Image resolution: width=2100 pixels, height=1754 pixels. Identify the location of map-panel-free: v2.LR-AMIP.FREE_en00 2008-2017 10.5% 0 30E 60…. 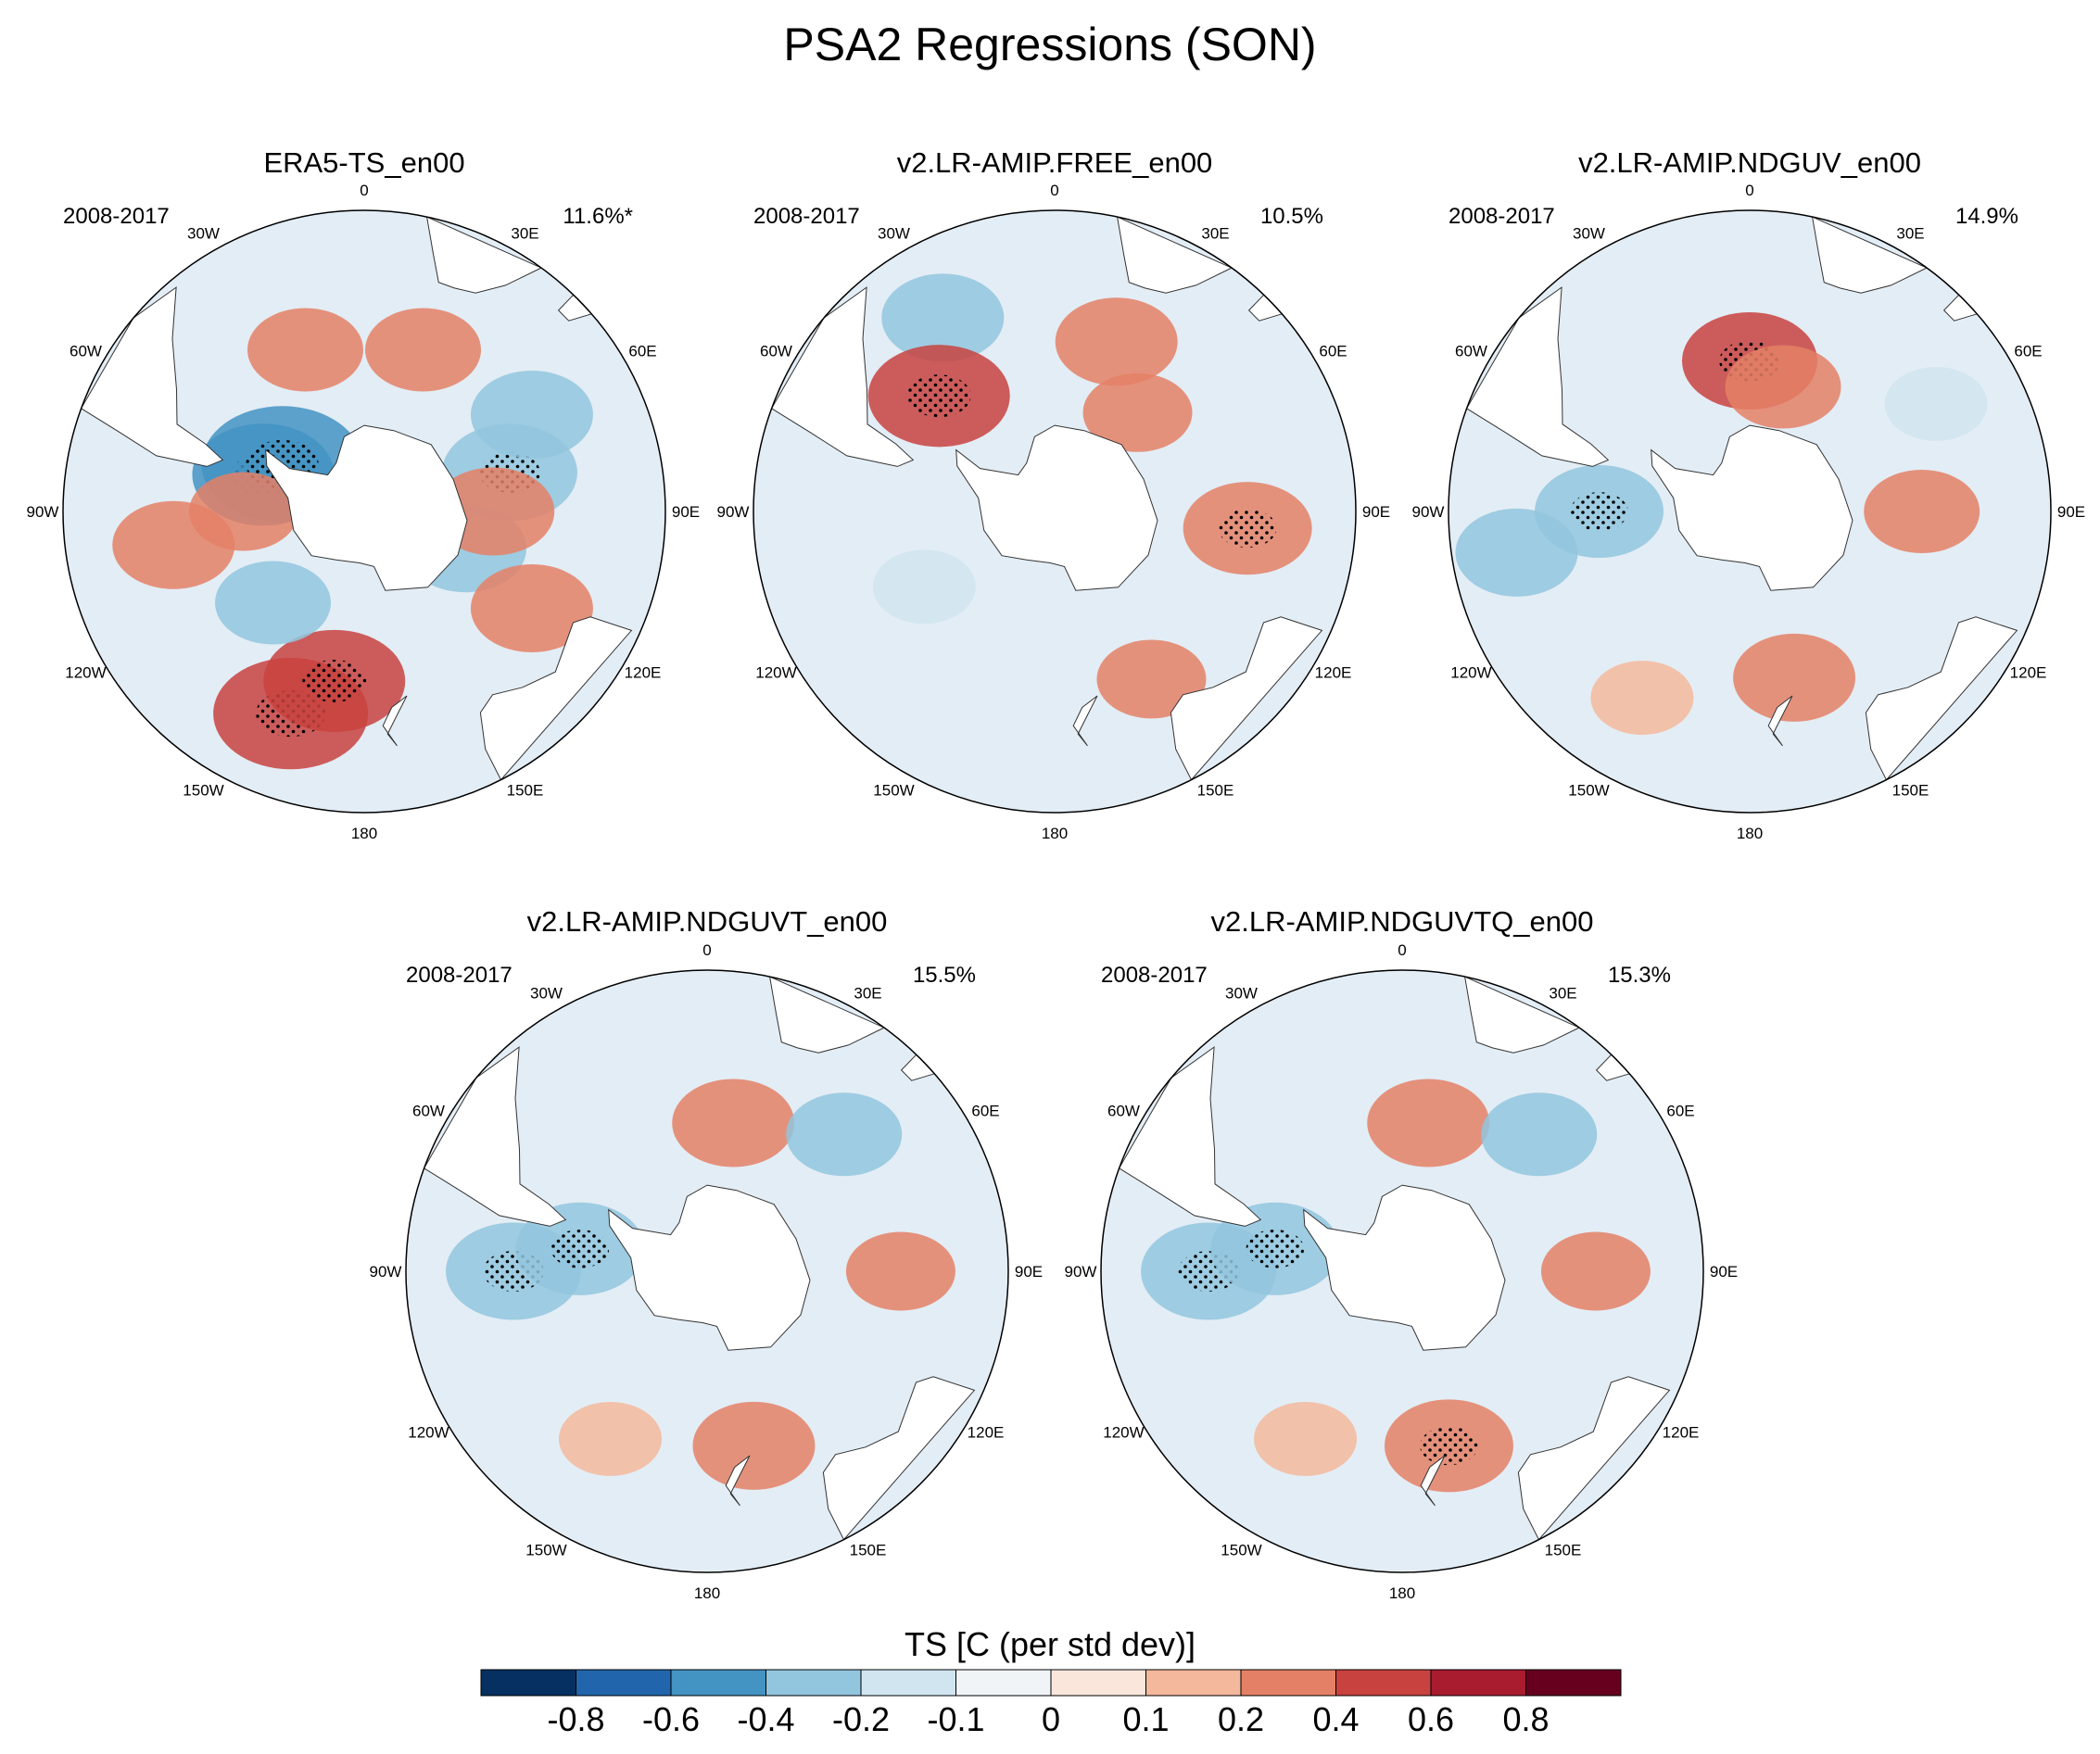
(1054, 494).